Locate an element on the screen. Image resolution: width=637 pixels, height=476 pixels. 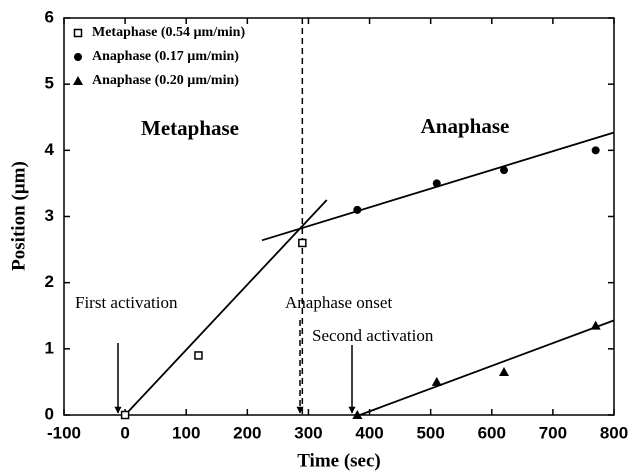
annotation: Second activation is located at coordinates (373, 335).